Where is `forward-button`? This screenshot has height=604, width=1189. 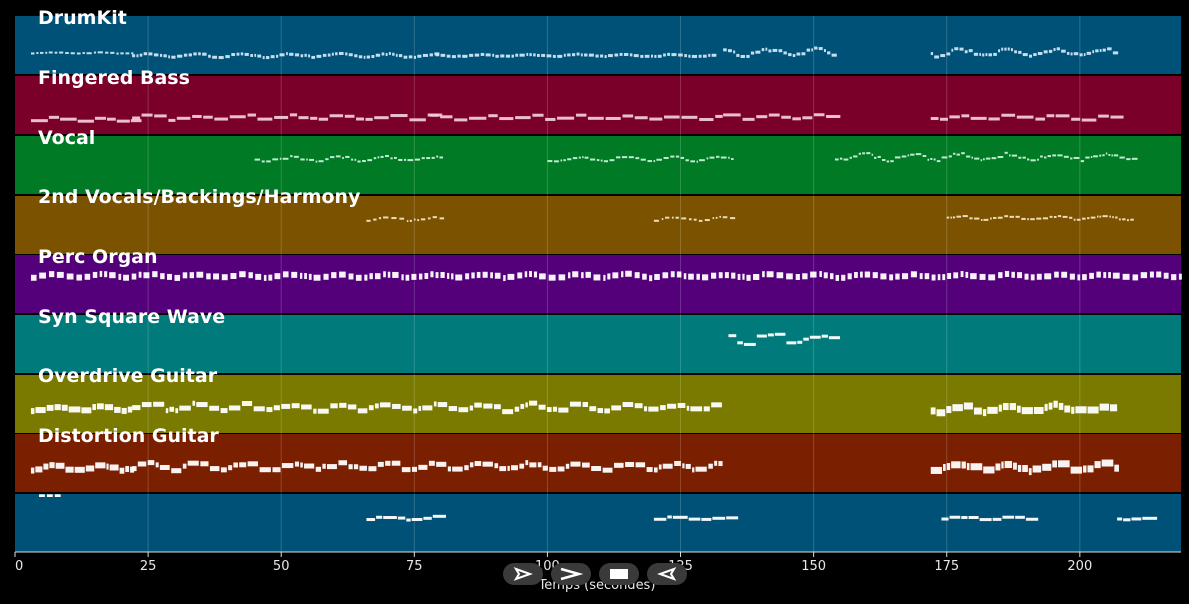
forward-button is located at coordinates (571, 574).